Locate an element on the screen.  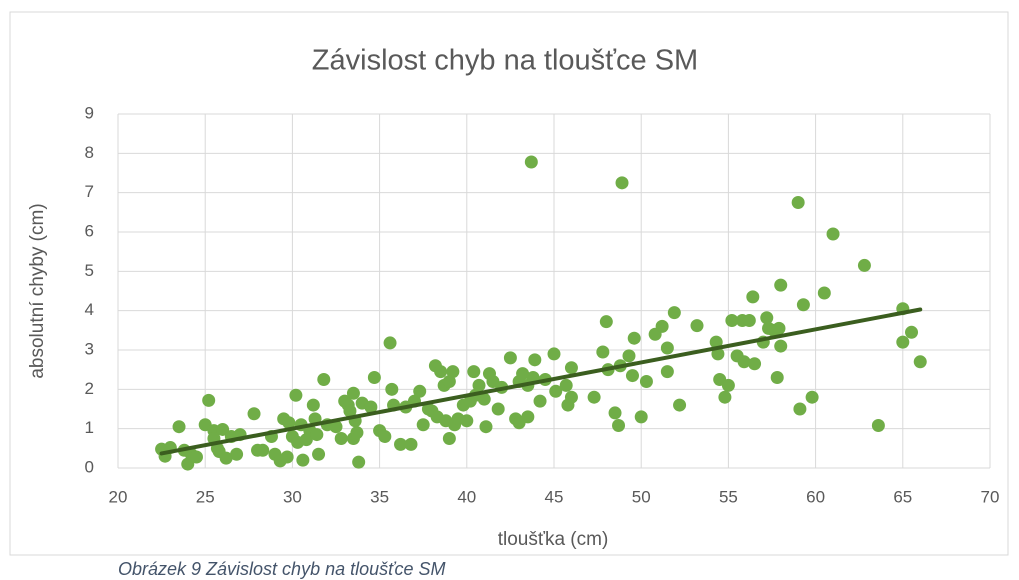
x-tick-label: 35 is located at coordinates (379, 496).